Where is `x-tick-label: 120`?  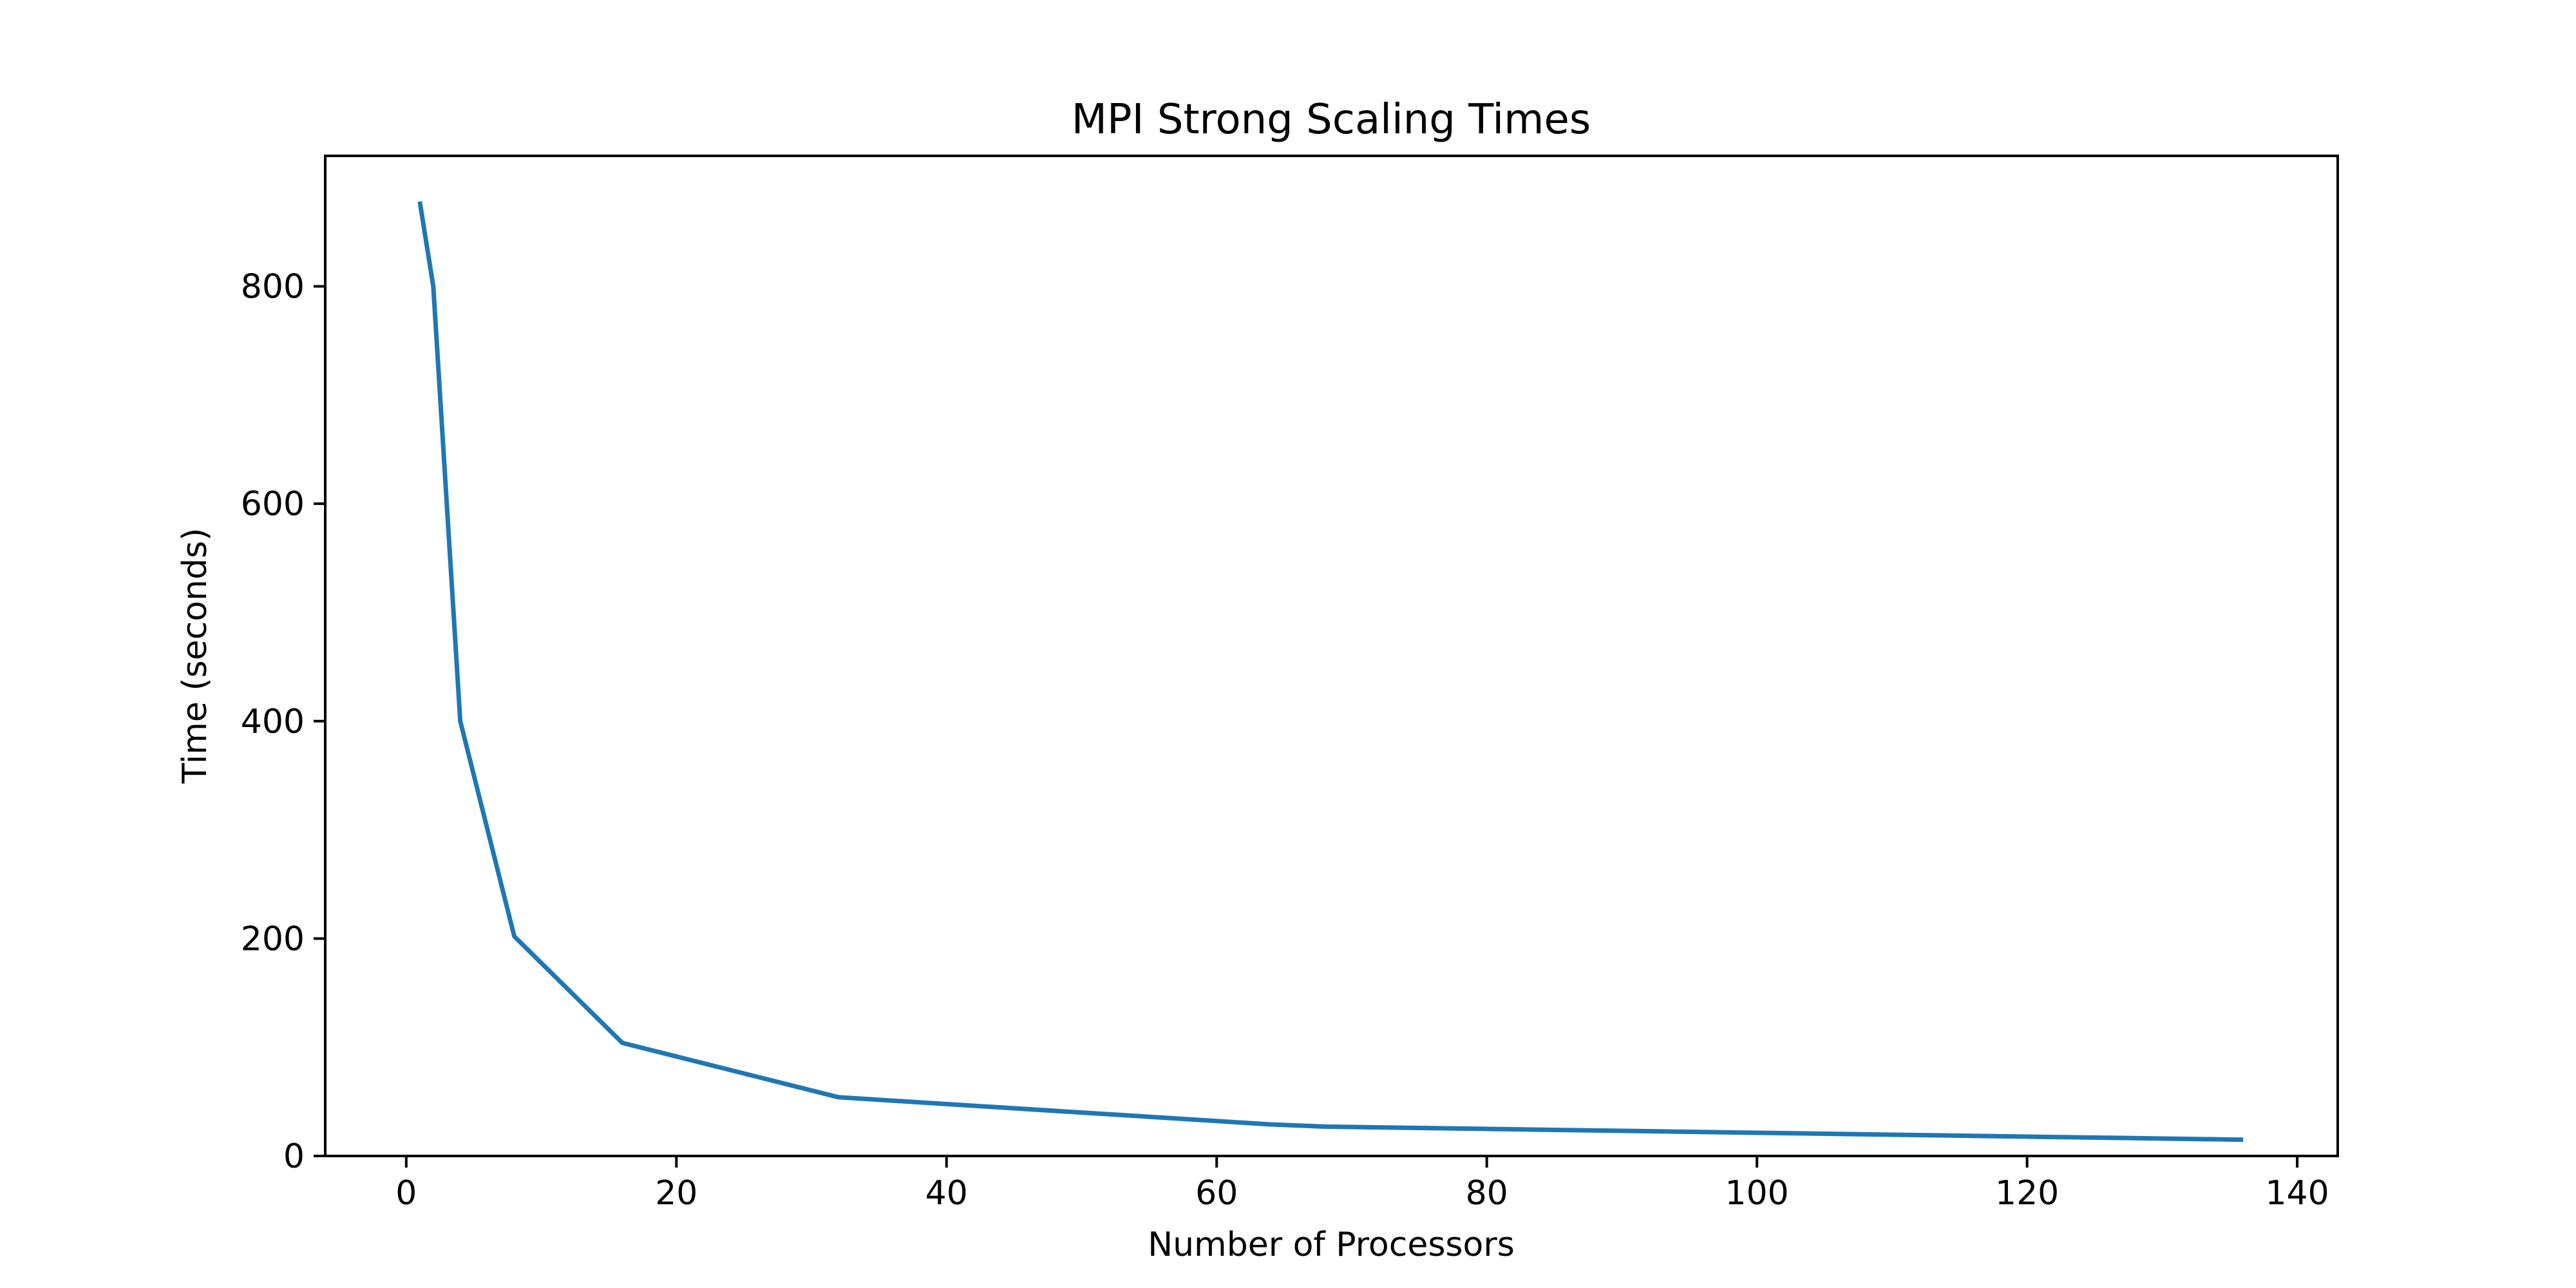 x-tick-label: 120 is located at coordinates (2027, 1193).